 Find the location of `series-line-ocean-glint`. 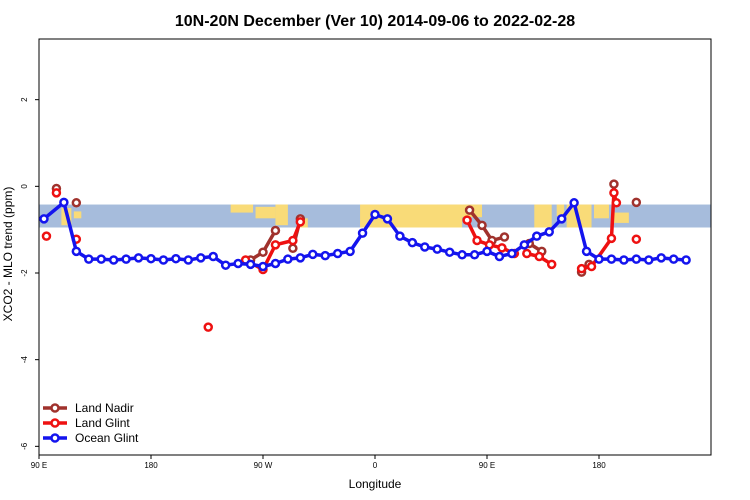

series-line-ocean-glint is located at coordinates (364, 234).